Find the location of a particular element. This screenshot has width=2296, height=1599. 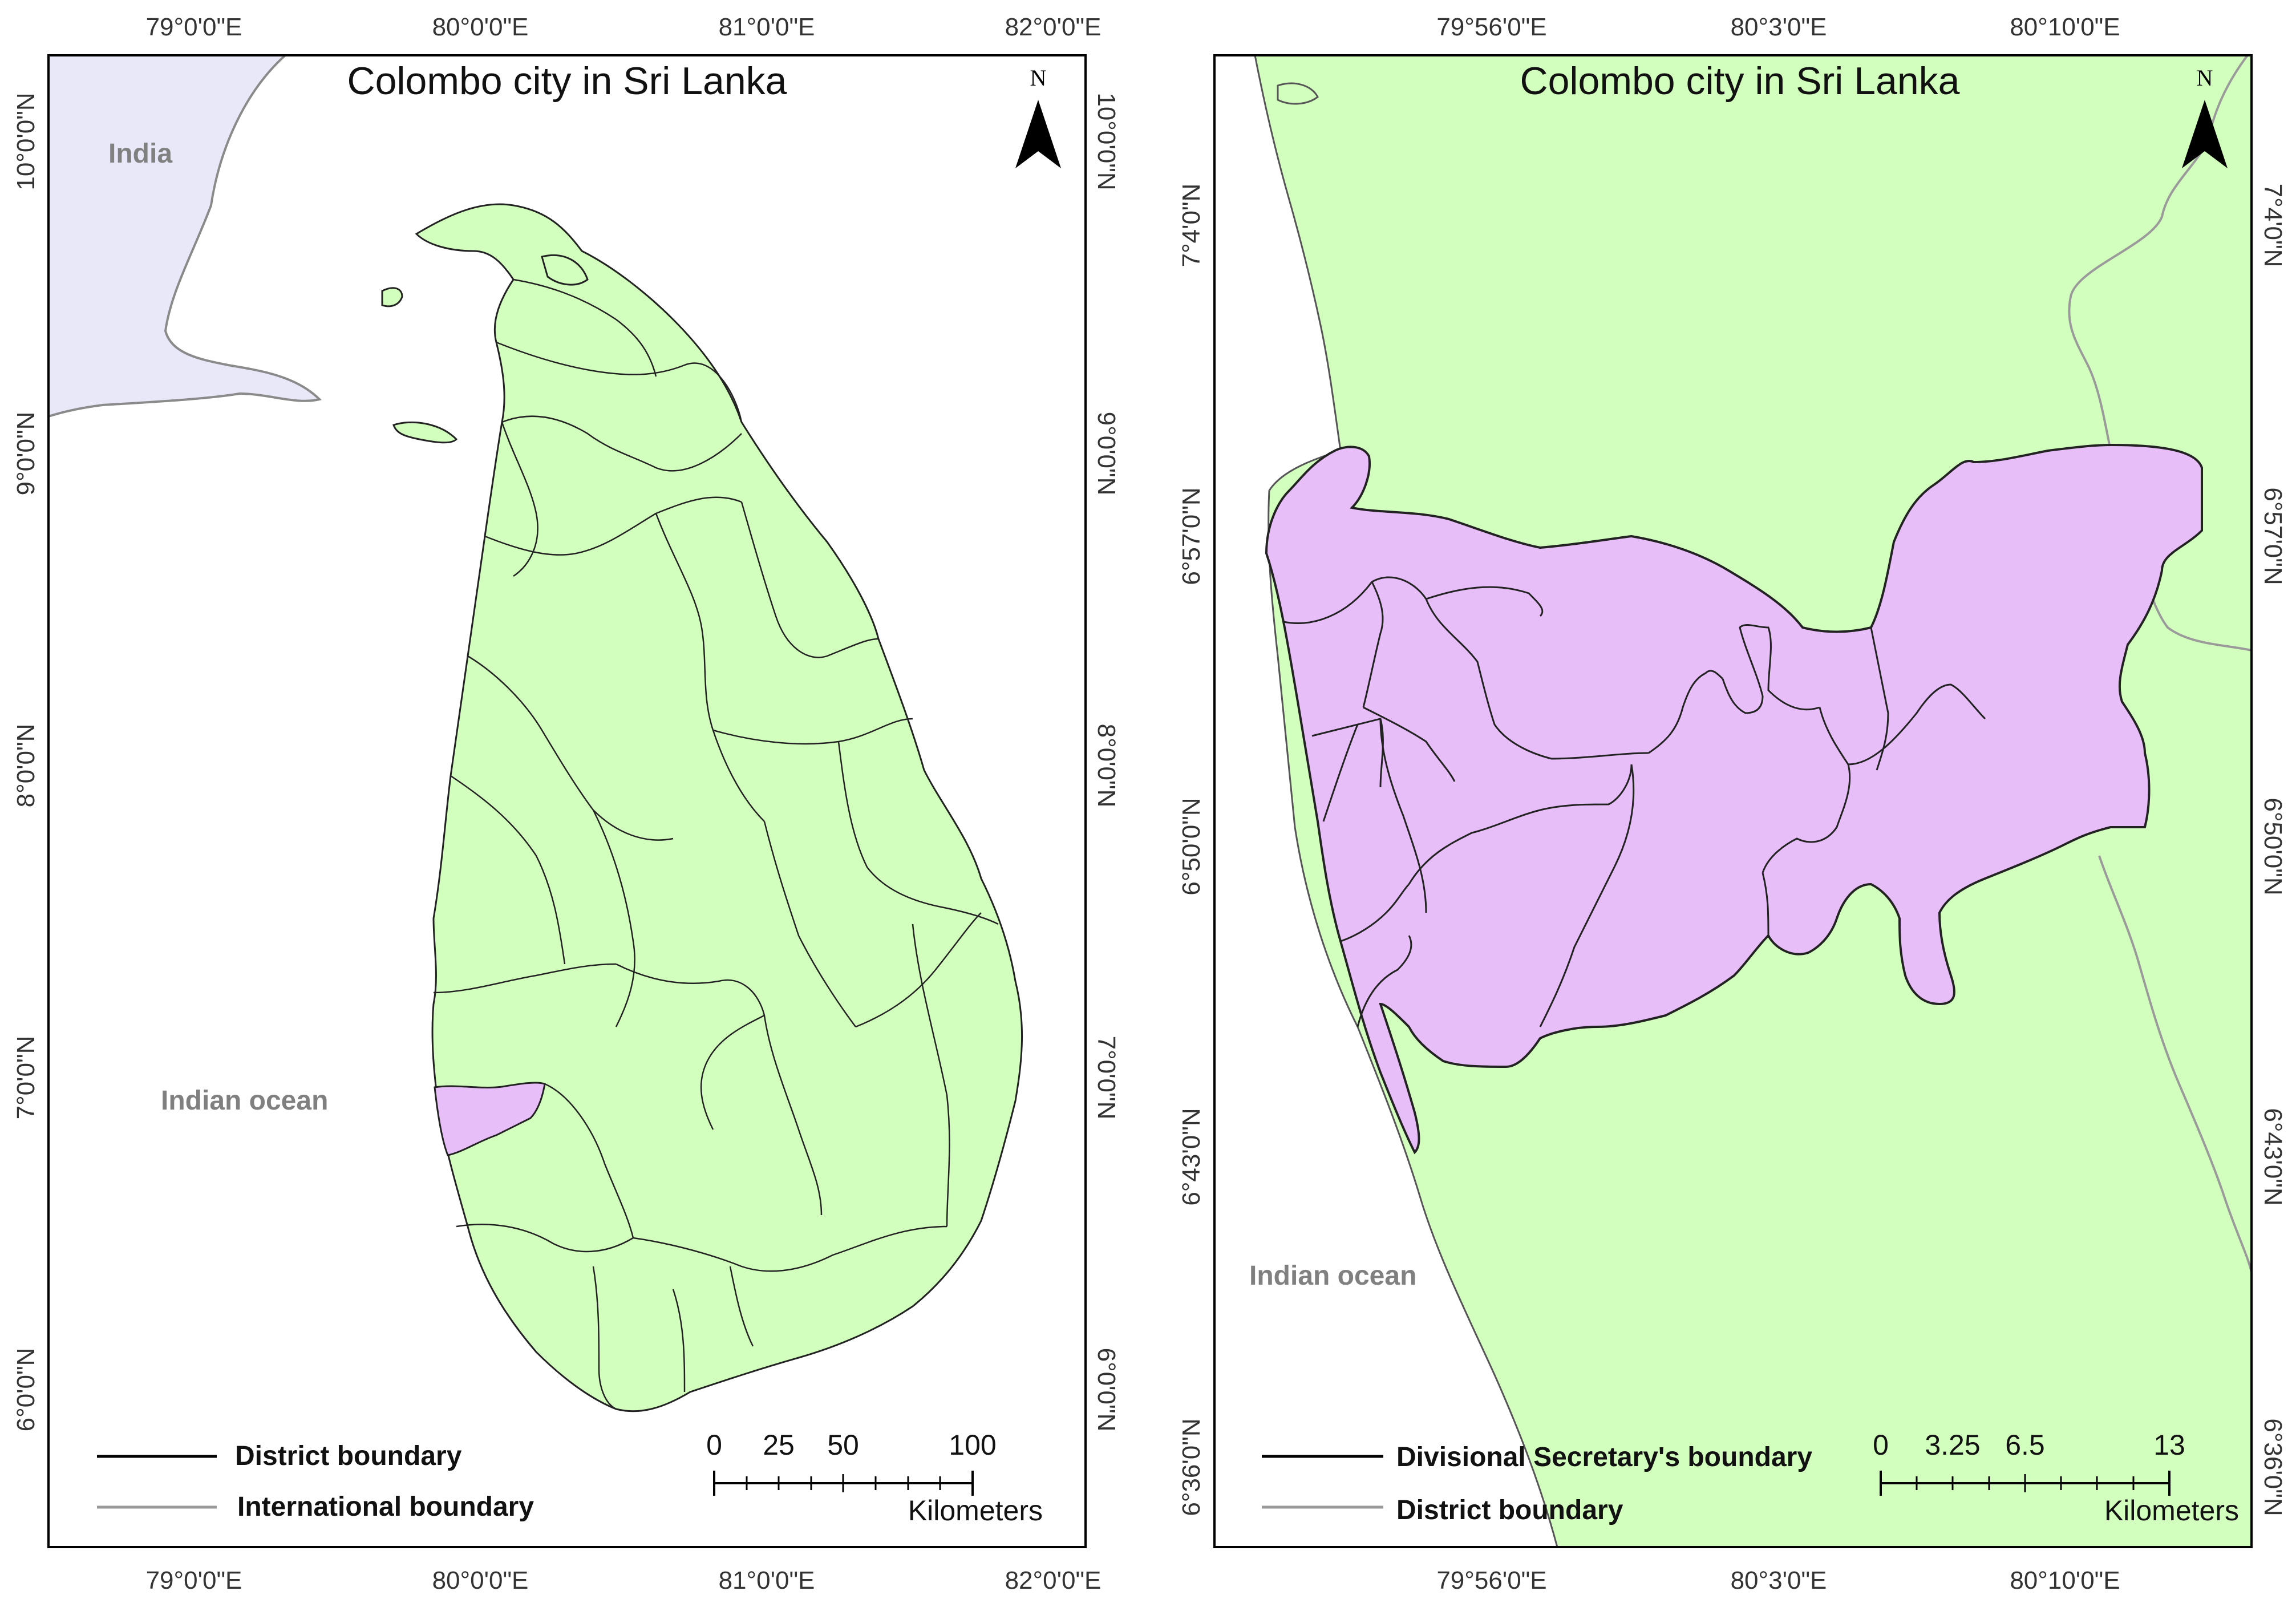

bottom-tick-label: 80°0'0"E is located at coordinates (480, 1580).